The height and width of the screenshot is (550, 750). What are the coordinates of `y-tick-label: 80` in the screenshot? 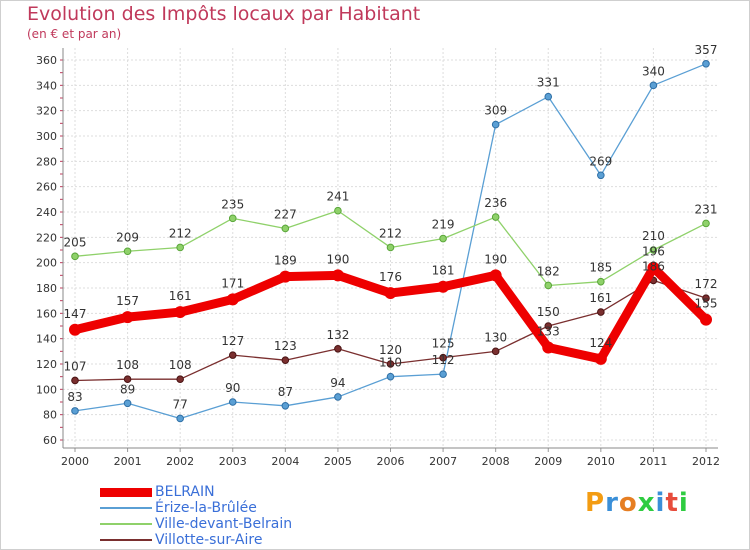 It's located at (50, 415).